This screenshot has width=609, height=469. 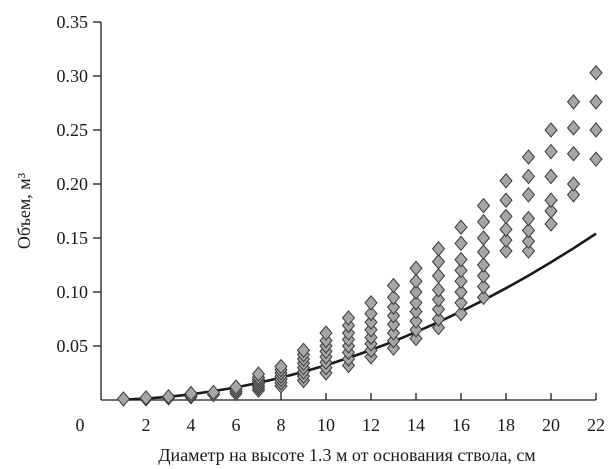 What do you see at coordinates (73, 346) in the screenshot?
I see `y-tick-label: 0.05` at bounding box center [73, 346].